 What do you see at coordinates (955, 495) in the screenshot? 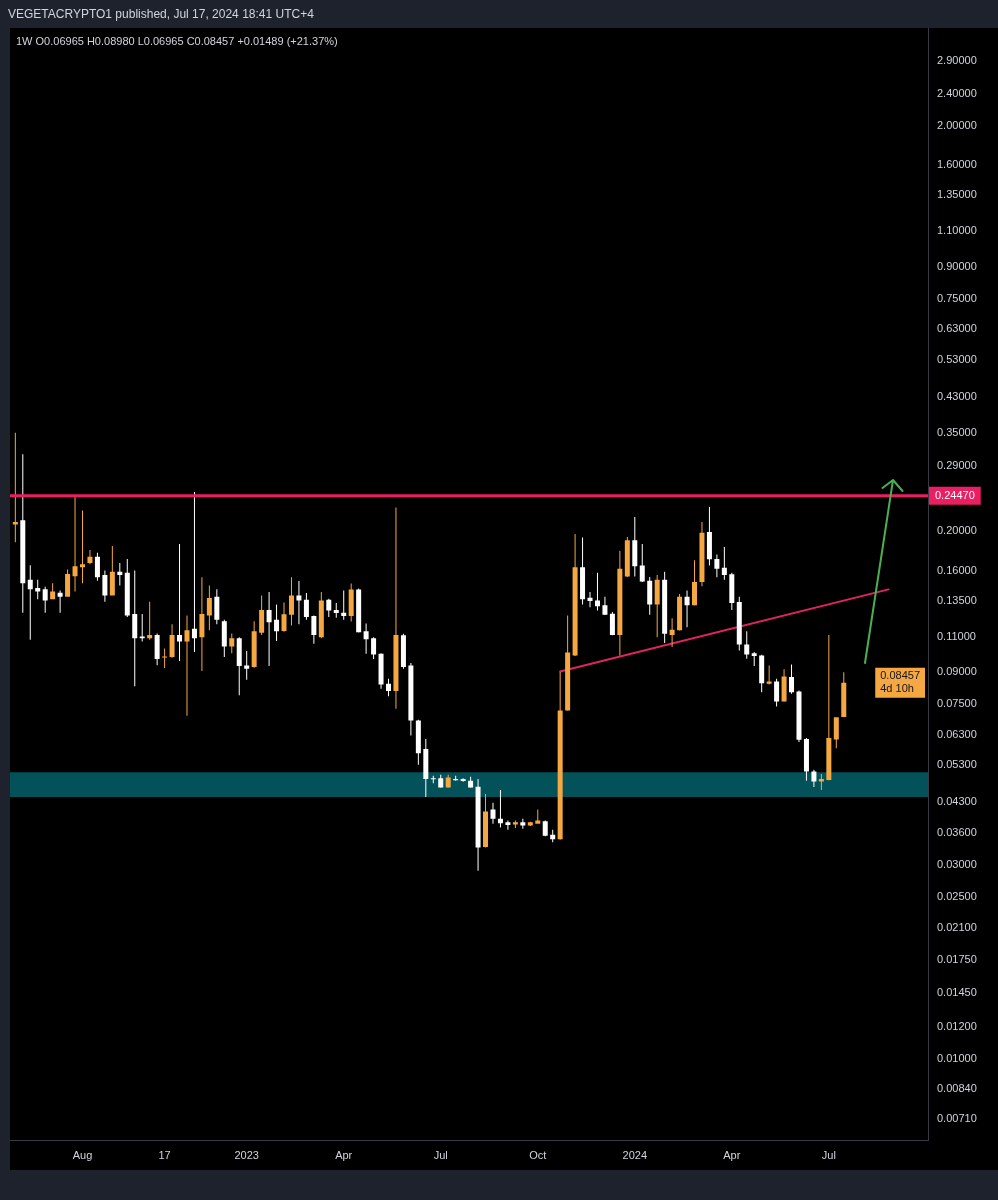
I see `ref-line-label: 0.24470` at bounding box center [955, 495].